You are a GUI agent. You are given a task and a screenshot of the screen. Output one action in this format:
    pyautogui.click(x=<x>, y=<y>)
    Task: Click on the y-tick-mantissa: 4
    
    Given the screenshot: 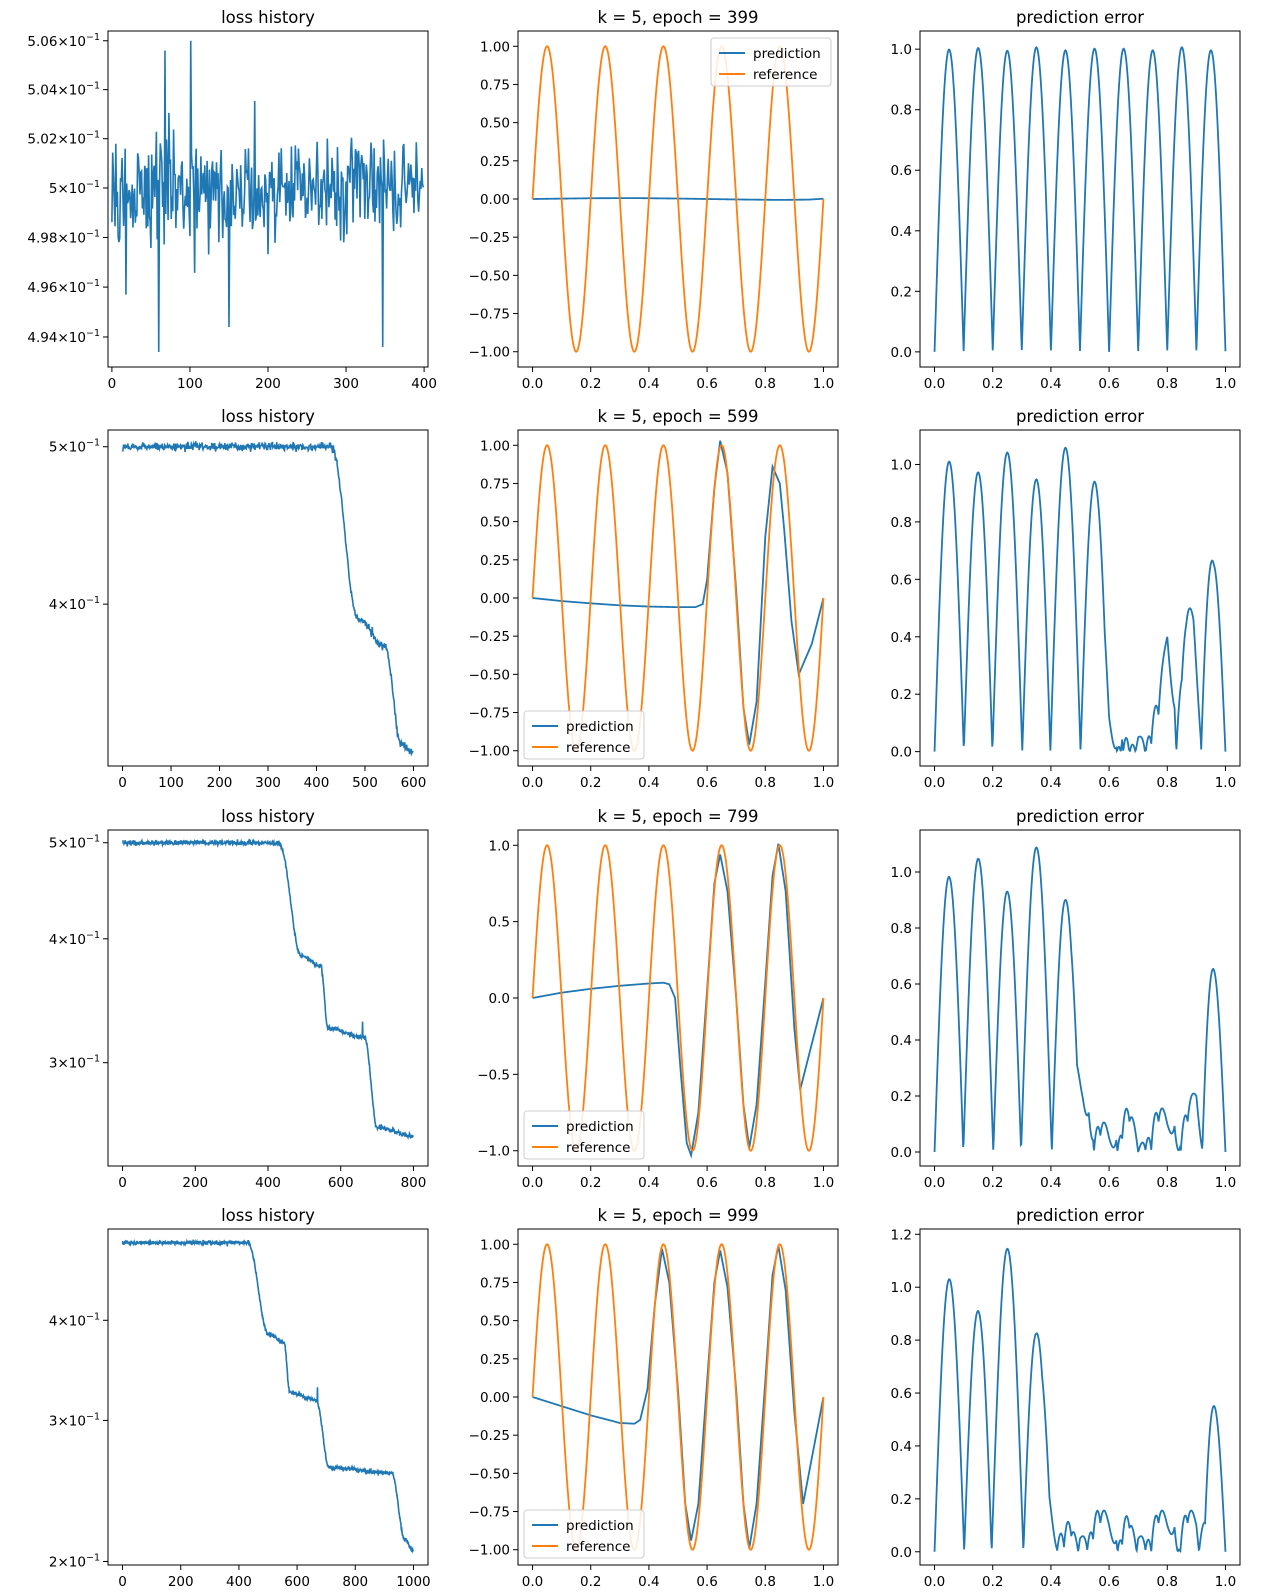 What is the action you would take?
    pyautogui.click(x=53, y=605)
    